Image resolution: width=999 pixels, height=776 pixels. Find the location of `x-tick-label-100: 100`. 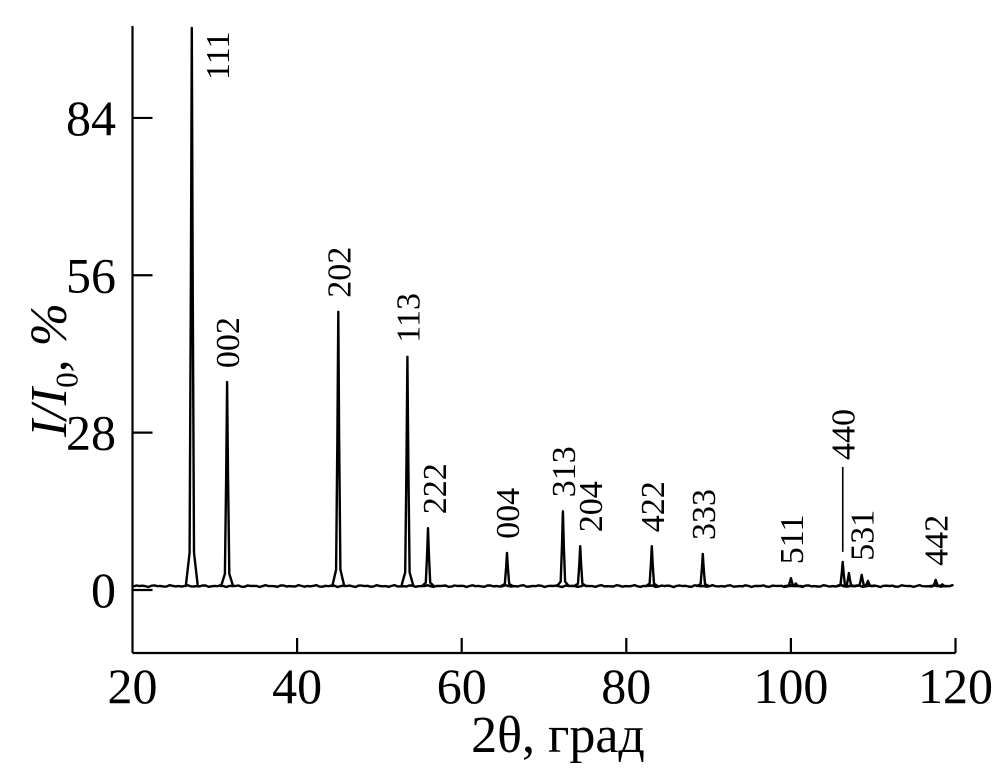

x-tick-label-100: 100 is located at coordinates (790, 686).